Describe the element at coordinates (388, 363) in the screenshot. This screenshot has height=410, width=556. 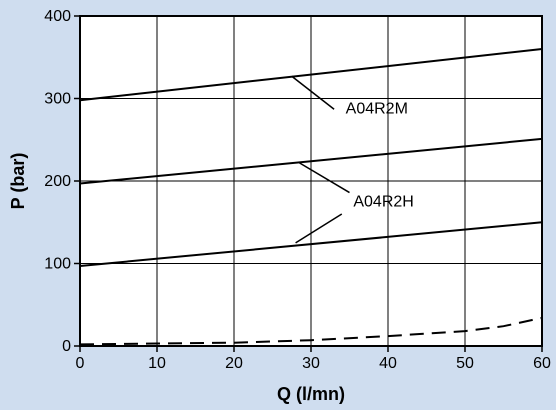
I see `x-tick-label: 40` at that location.